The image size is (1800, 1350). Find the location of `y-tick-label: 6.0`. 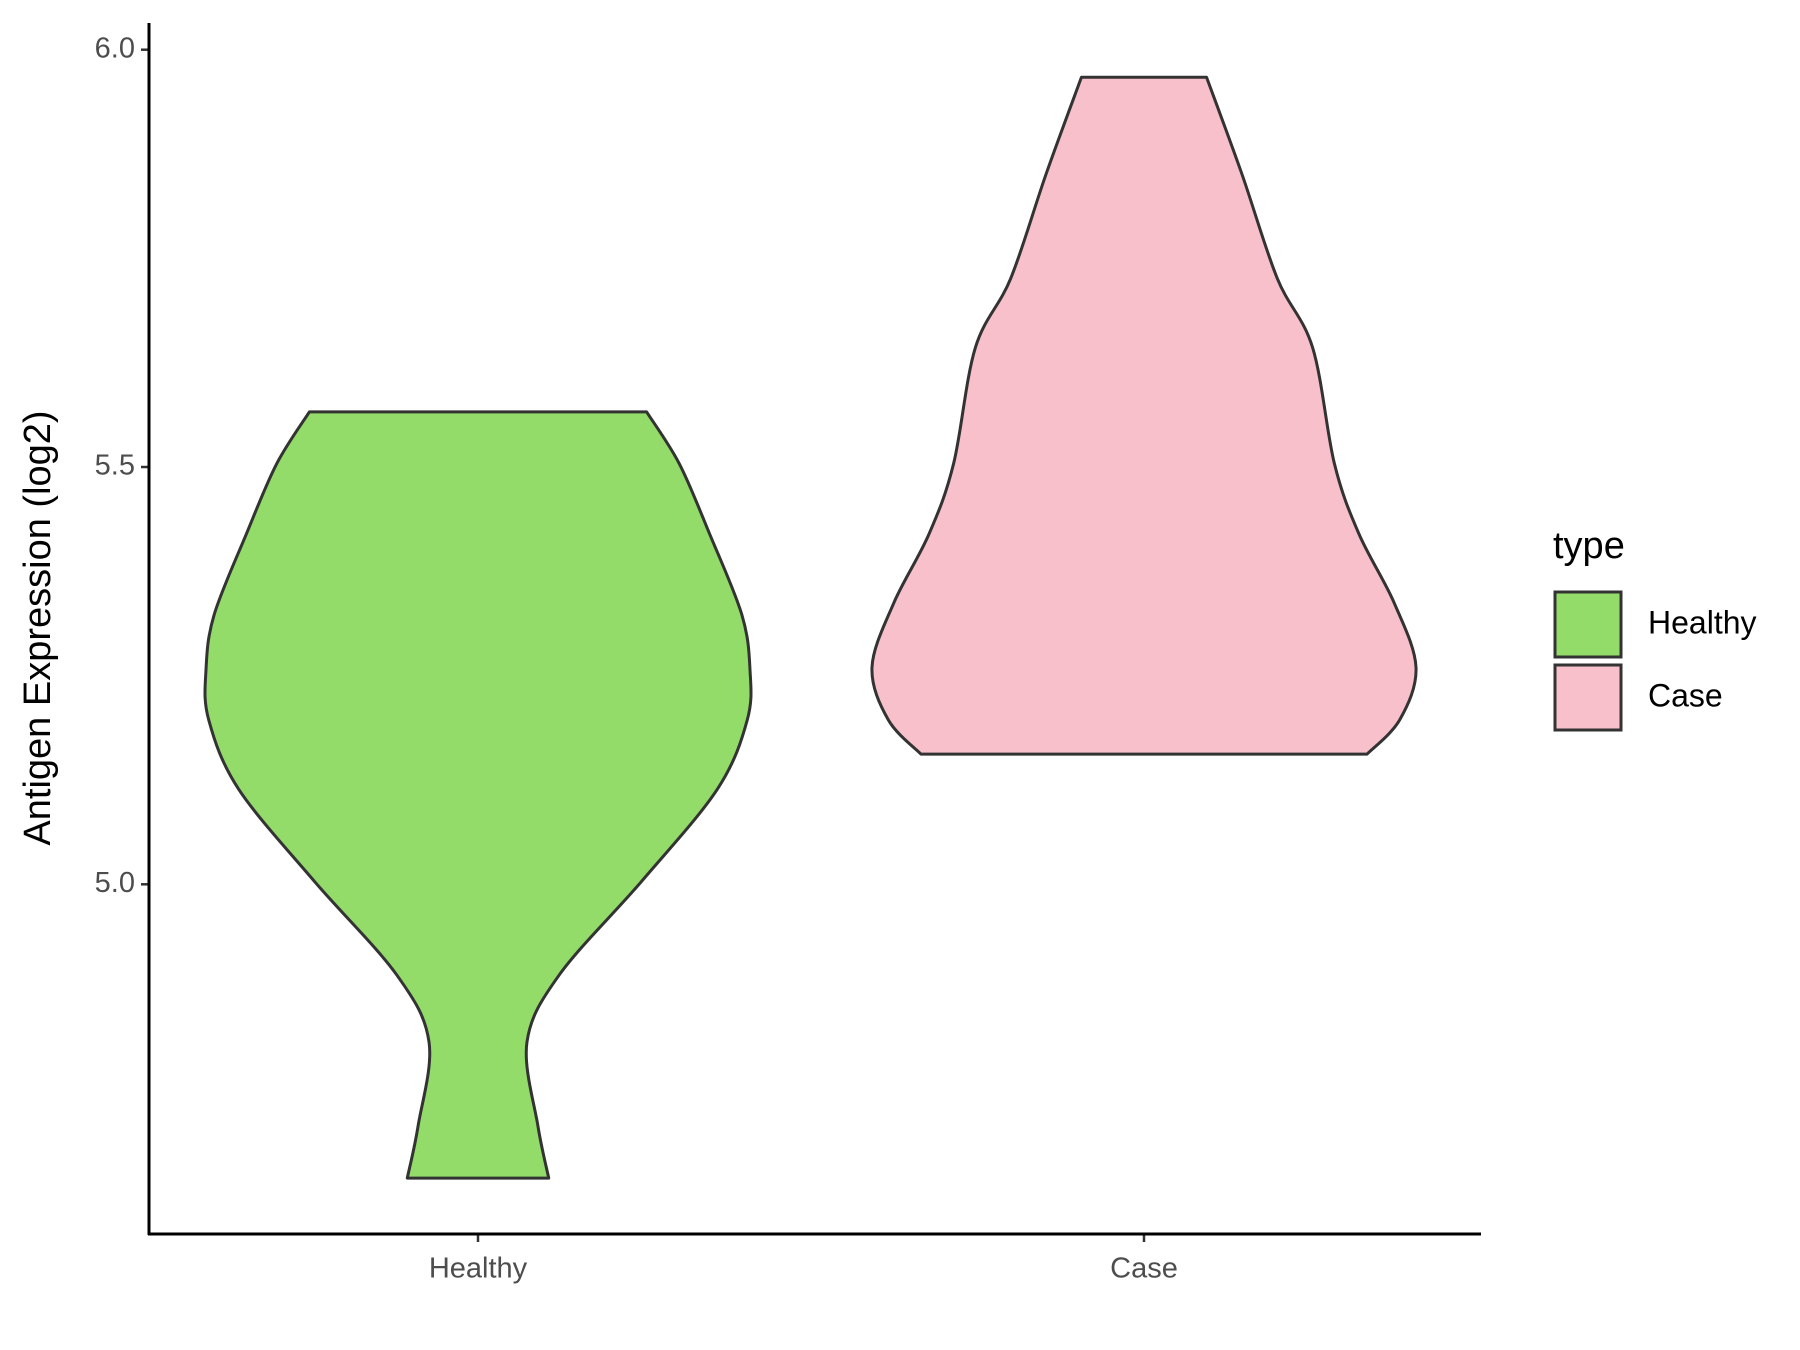

y-tick-label: 6.0 is located at coordinates (115, 48).